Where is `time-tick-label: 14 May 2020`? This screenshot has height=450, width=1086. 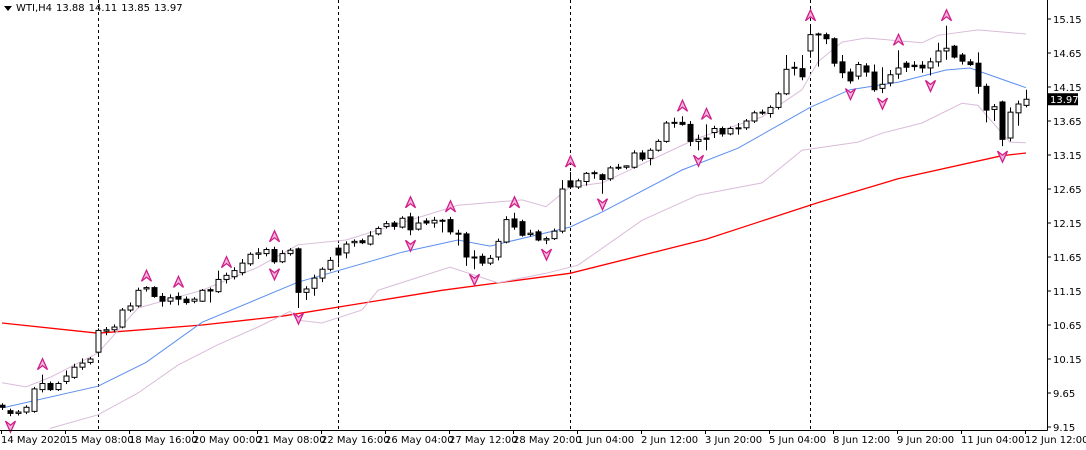
time-tick-label: 14 May 2020 is located at coordinates (33, 440).